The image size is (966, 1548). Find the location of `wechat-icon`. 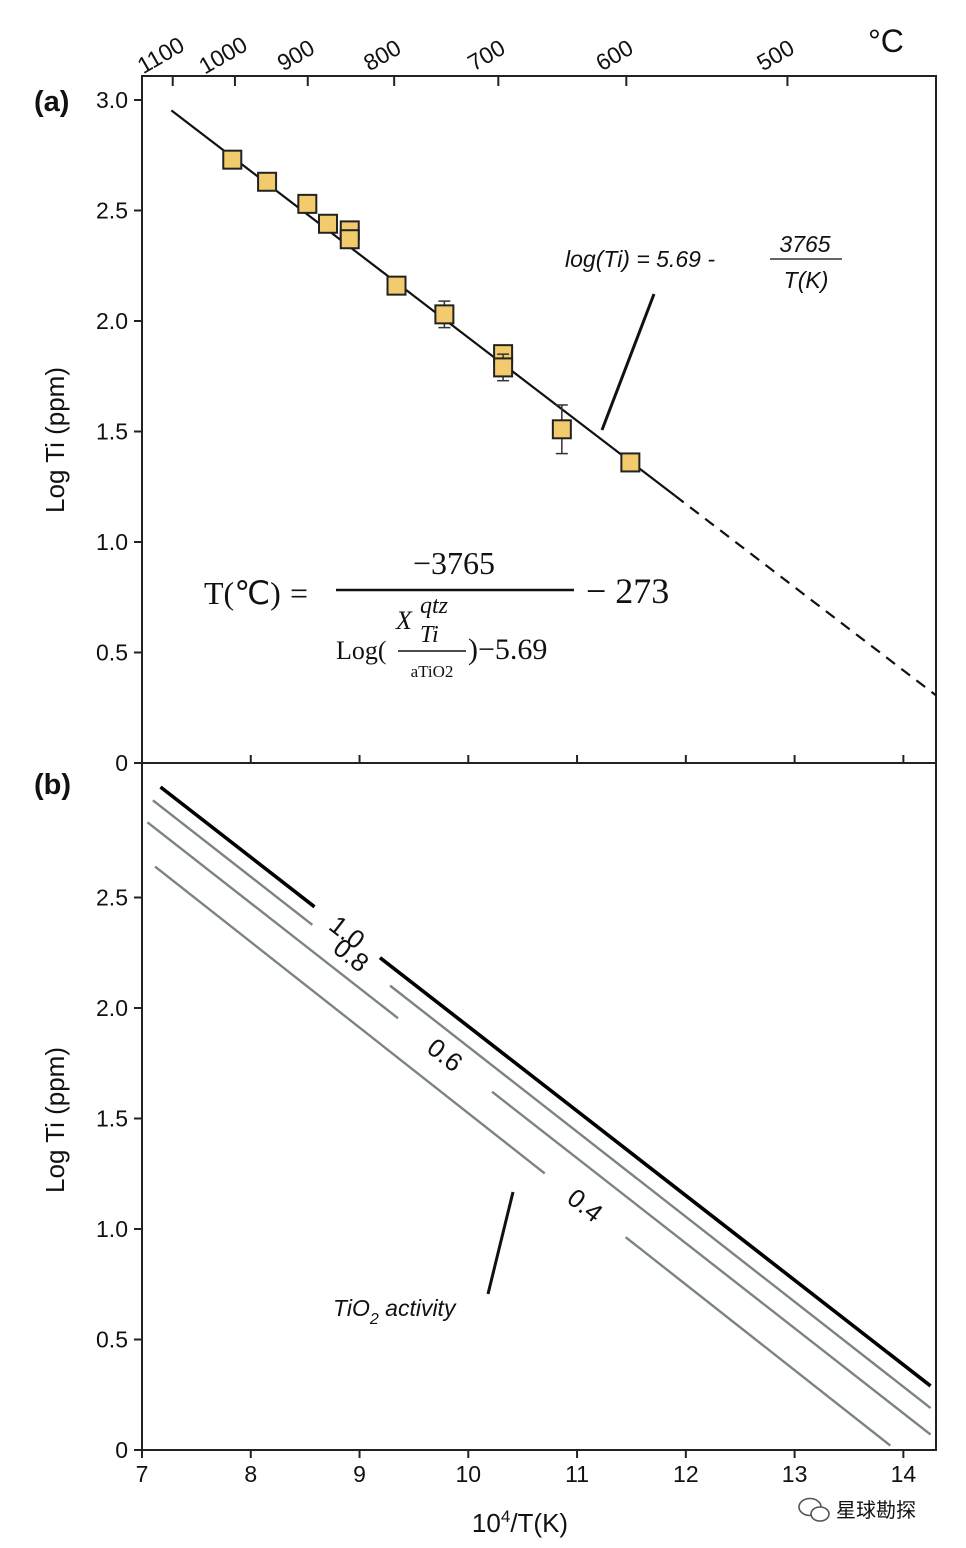

wechat-icon is located at coordinates (814, 1509).